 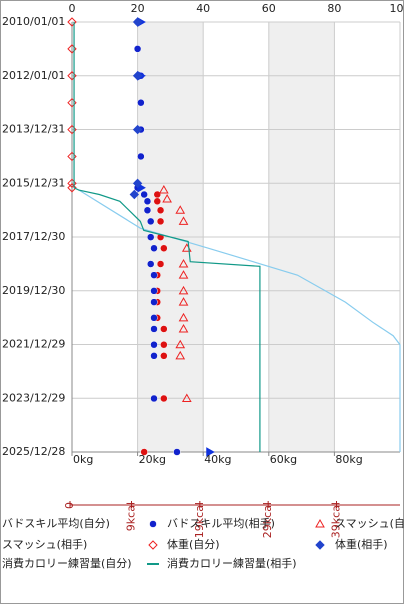 What do you see at coordinates (152, 459) in the screenshot?
I see `x2-tick-label: 20kg` at bounding box center [152, 459].